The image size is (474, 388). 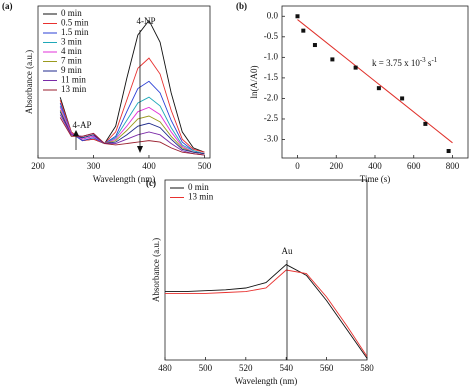 I want to click on y-tick-label: -1.0, so click(x=271, y=56).